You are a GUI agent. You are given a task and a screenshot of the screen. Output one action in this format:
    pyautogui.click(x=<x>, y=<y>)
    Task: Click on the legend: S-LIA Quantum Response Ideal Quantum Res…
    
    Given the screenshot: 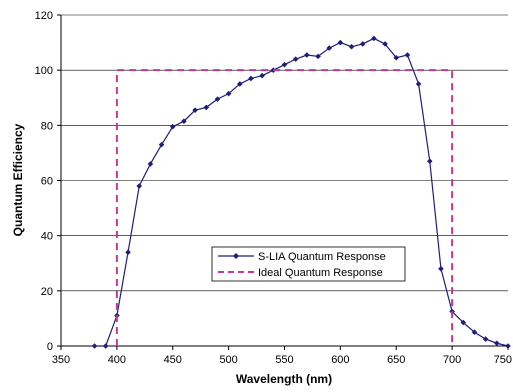 What is the action you would take?
    pyautogui.click(x=308, y=264)
    